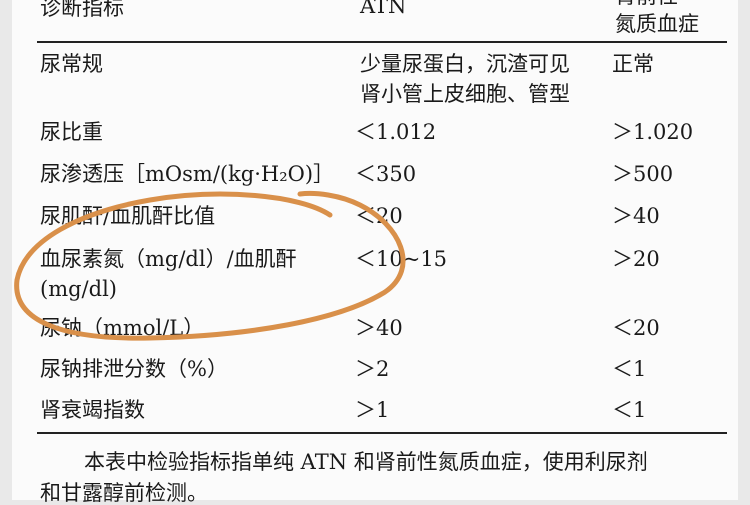 This screenshot has height=505, width=750. What do you see at coordinates (366, 462) in the screenshot?
I see `note-line-1: 本表中检验指标指单纯 ATN 和肾前性氮质血症，使用利尿剂` at bounding box center [366, 462].